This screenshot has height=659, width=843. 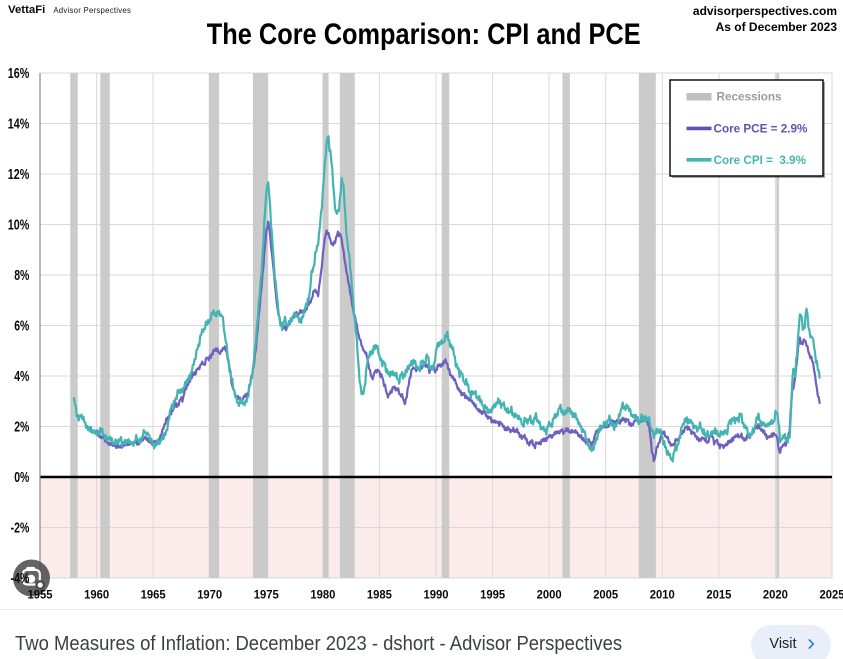 I want to click on svg-text: 10%, so click(x=19, y=226).